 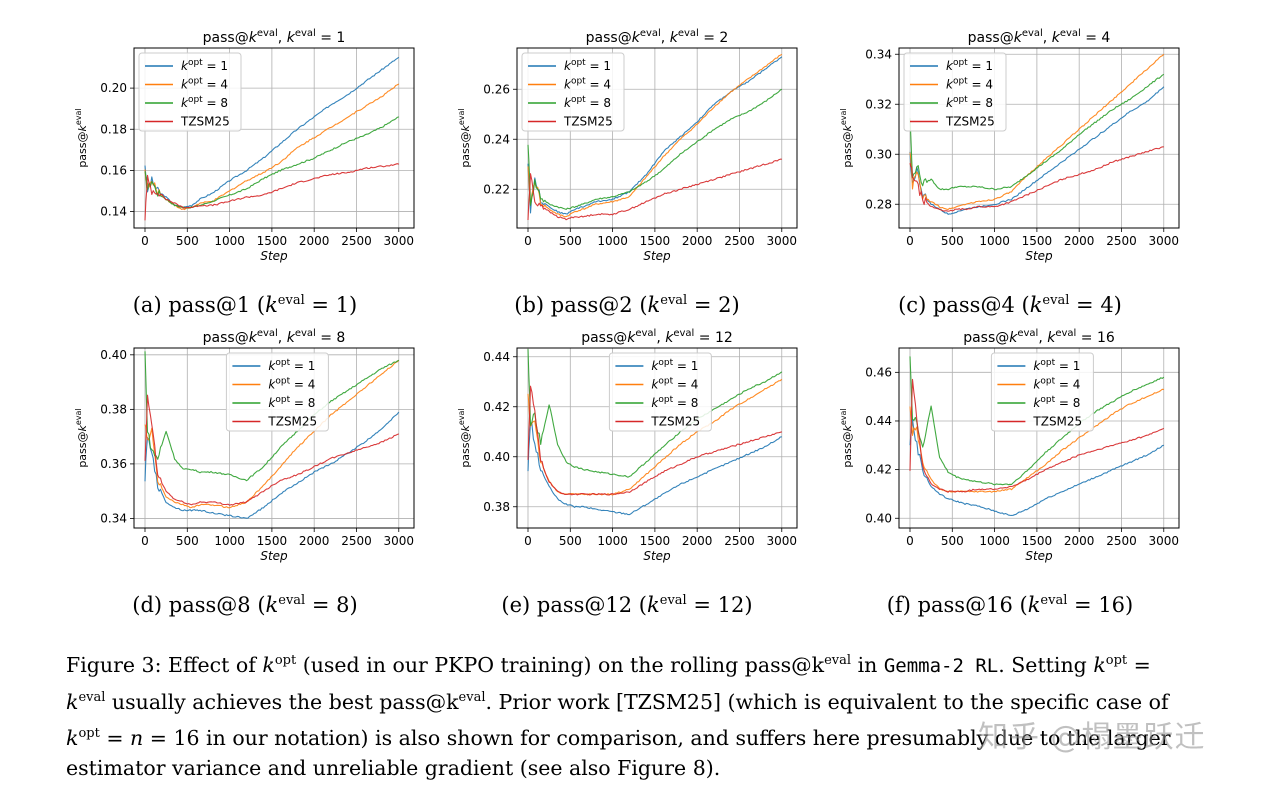 What do you see at coordinates (878, 154) in the screenshot?
I see `y-tick-label: 0.30` at bounding box center [878, 154].